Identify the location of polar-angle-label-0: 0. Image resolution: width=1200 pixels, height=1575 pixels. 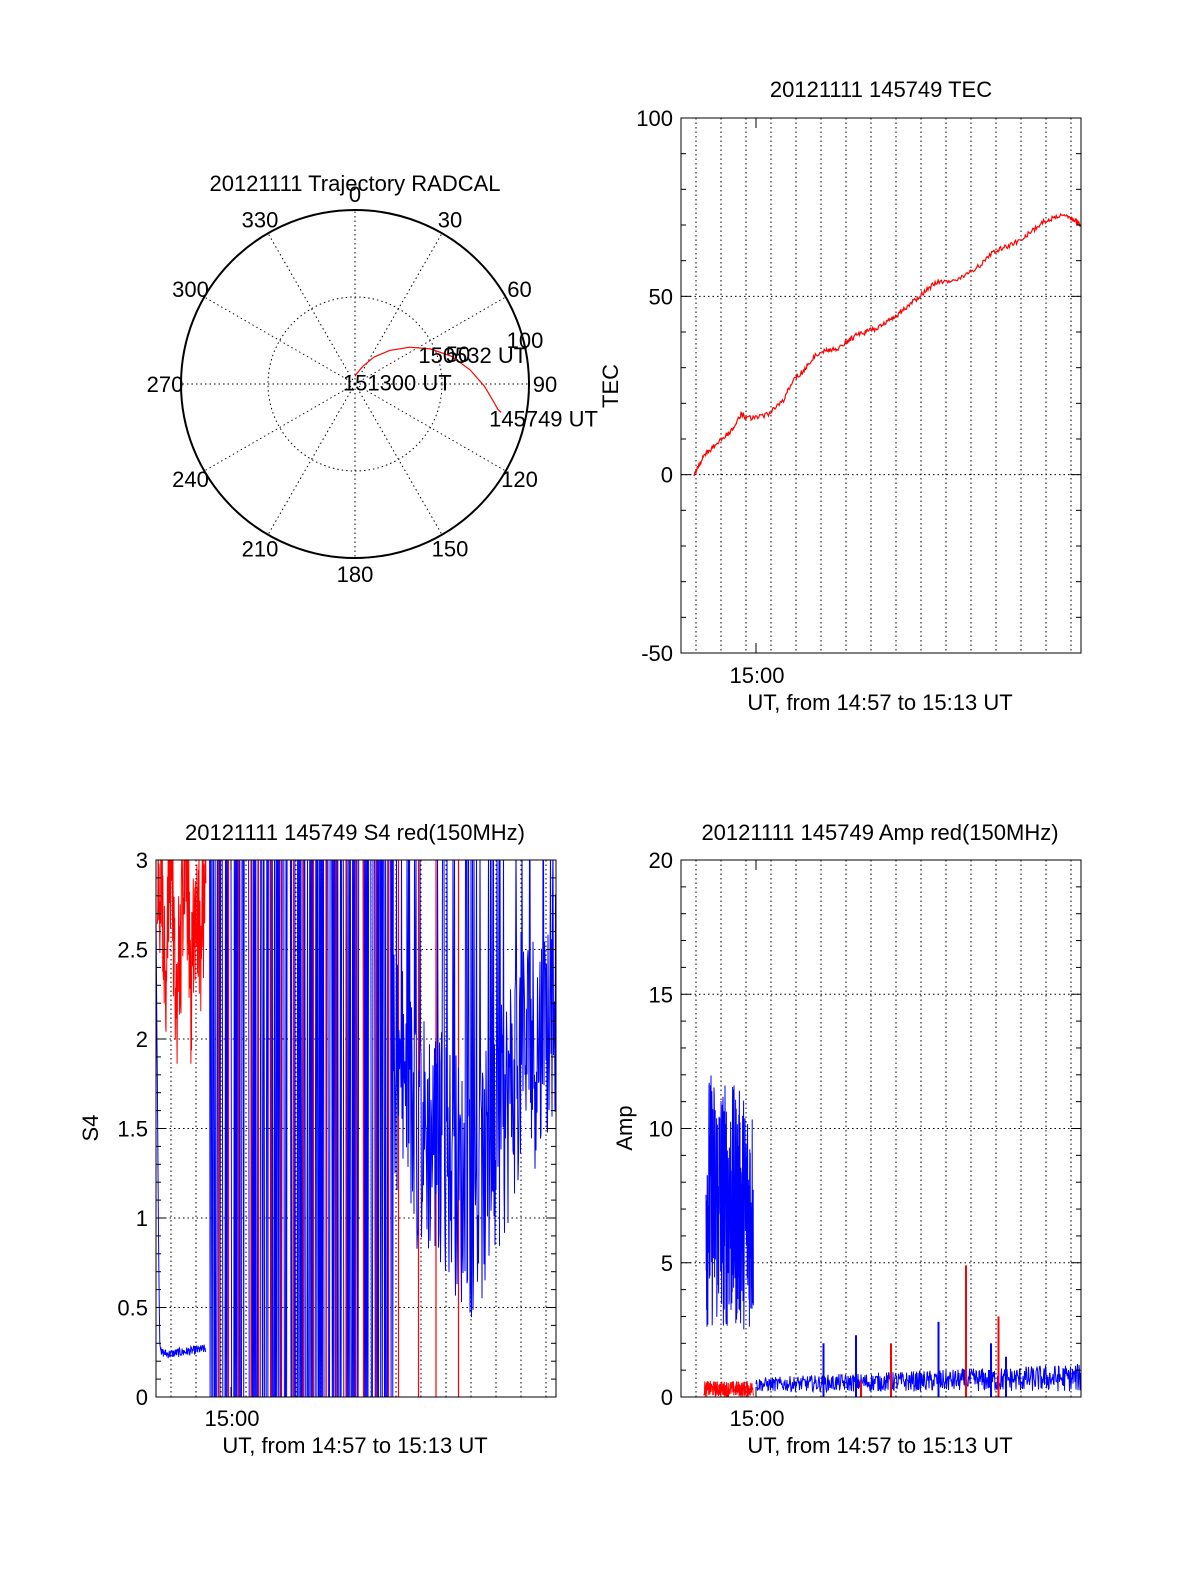
(355, 194).